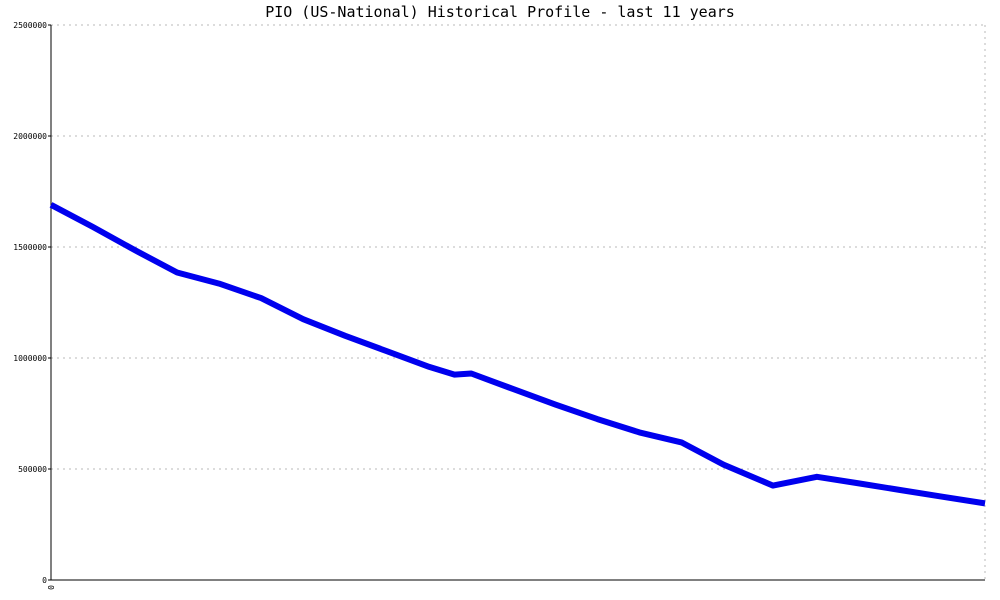 This screenshot has width=1000, height=600. What do you see at coordinates (32, 469) in the screenshot?
I see `y-tick-label-1: 500000` at bounding box center [32, 469].